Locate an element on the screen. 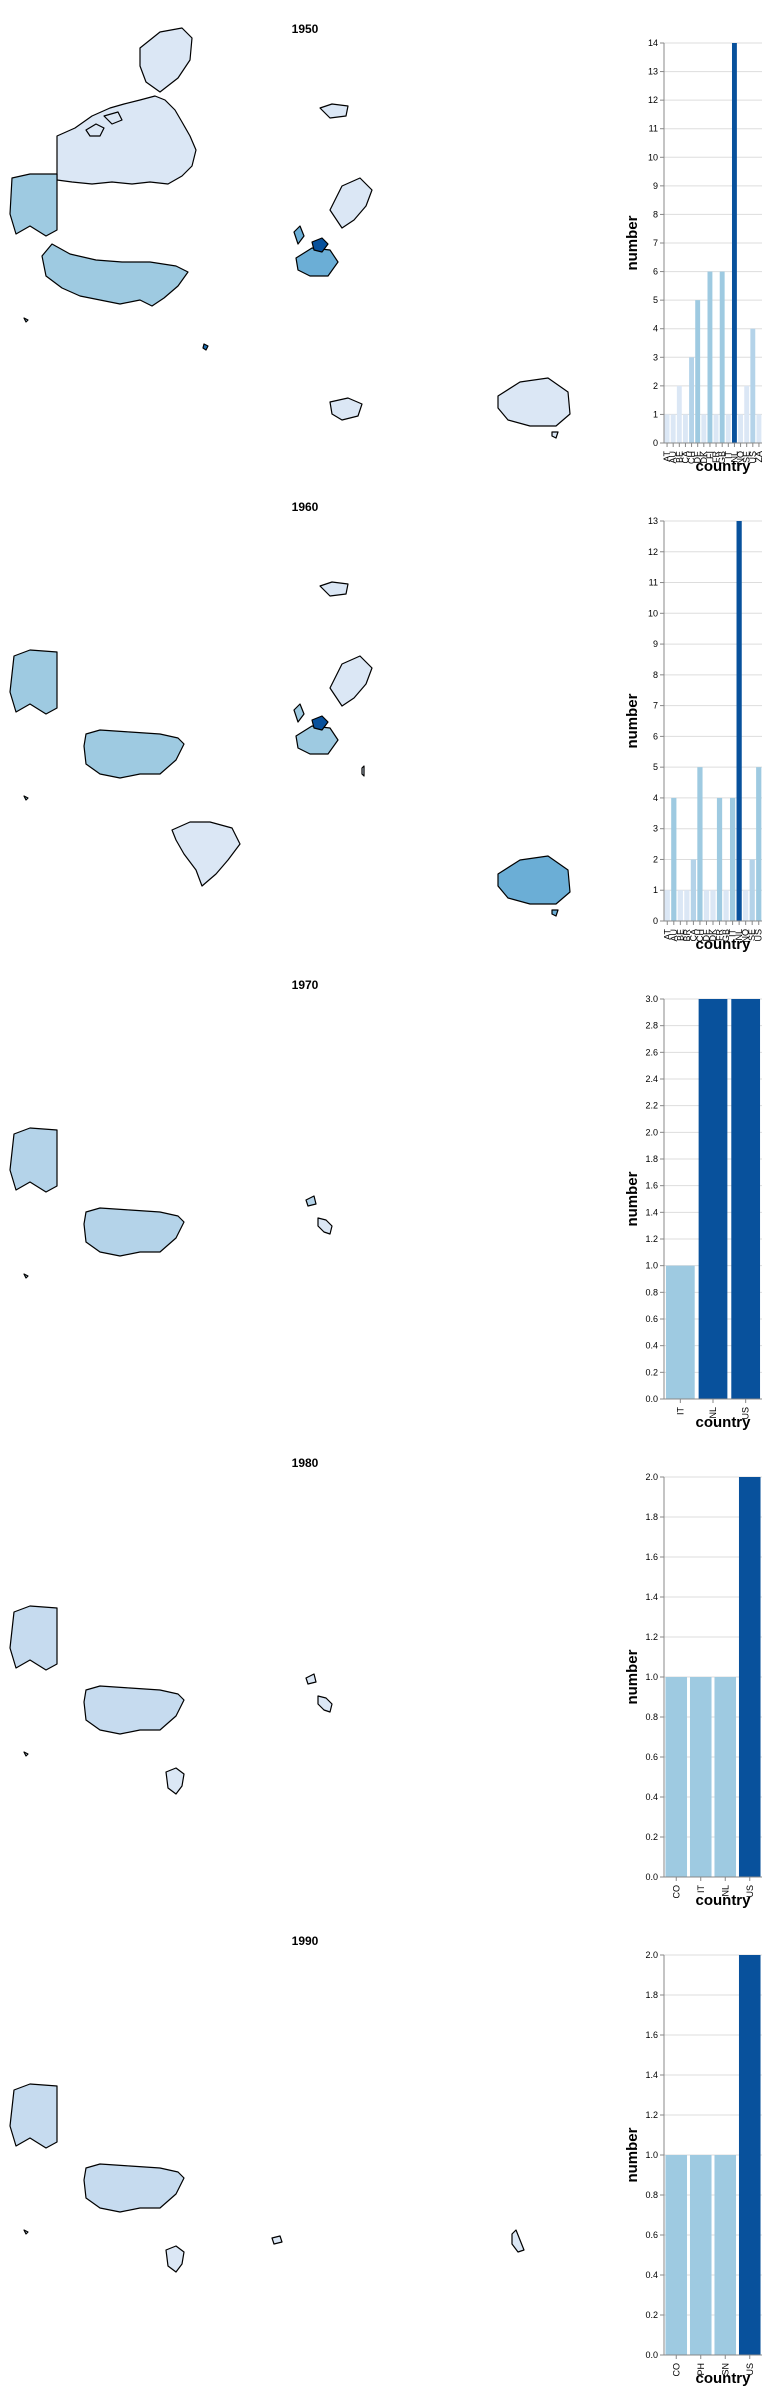 This screenshot has width=770, height=2399. x-tick-label: AT is located at coordinates (667, 934).